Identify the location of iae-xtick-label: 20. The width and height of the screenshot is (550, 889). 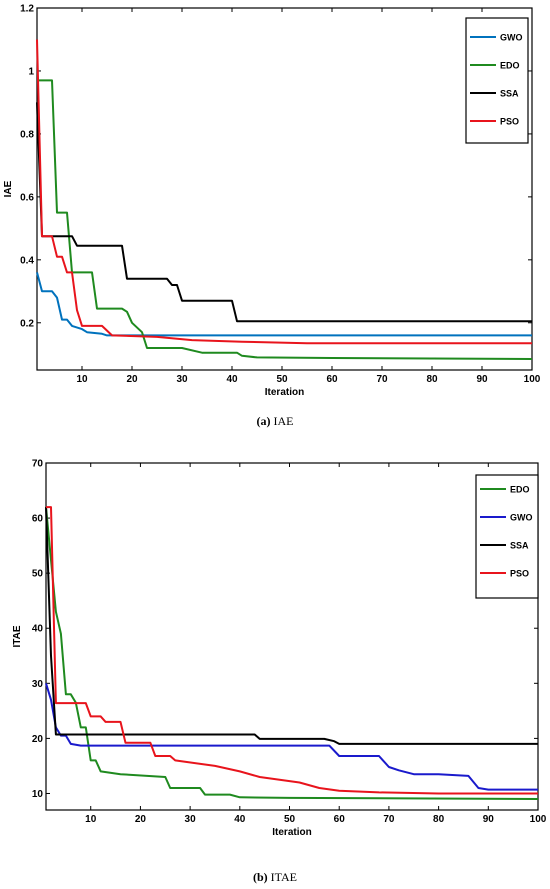
(132, 379).